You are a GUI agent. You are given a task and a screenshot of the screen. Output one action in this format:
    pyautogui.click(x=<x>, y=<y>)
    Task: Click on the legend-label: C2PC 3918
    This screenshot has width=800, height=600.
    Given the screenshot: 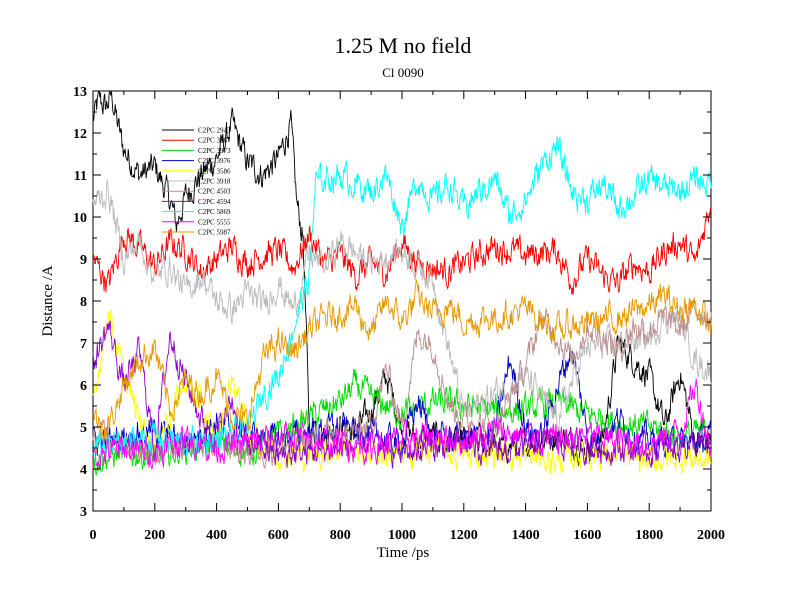 What is the action you would take?
    pyautogui.click(x=214, y=182)
    